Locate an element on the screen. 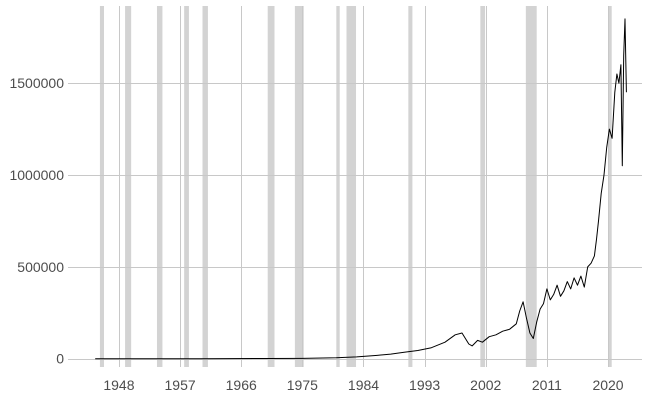 This screenshot has height=400, width=650. y-tick-label: 1000000 is located at coordinates (36, 175).